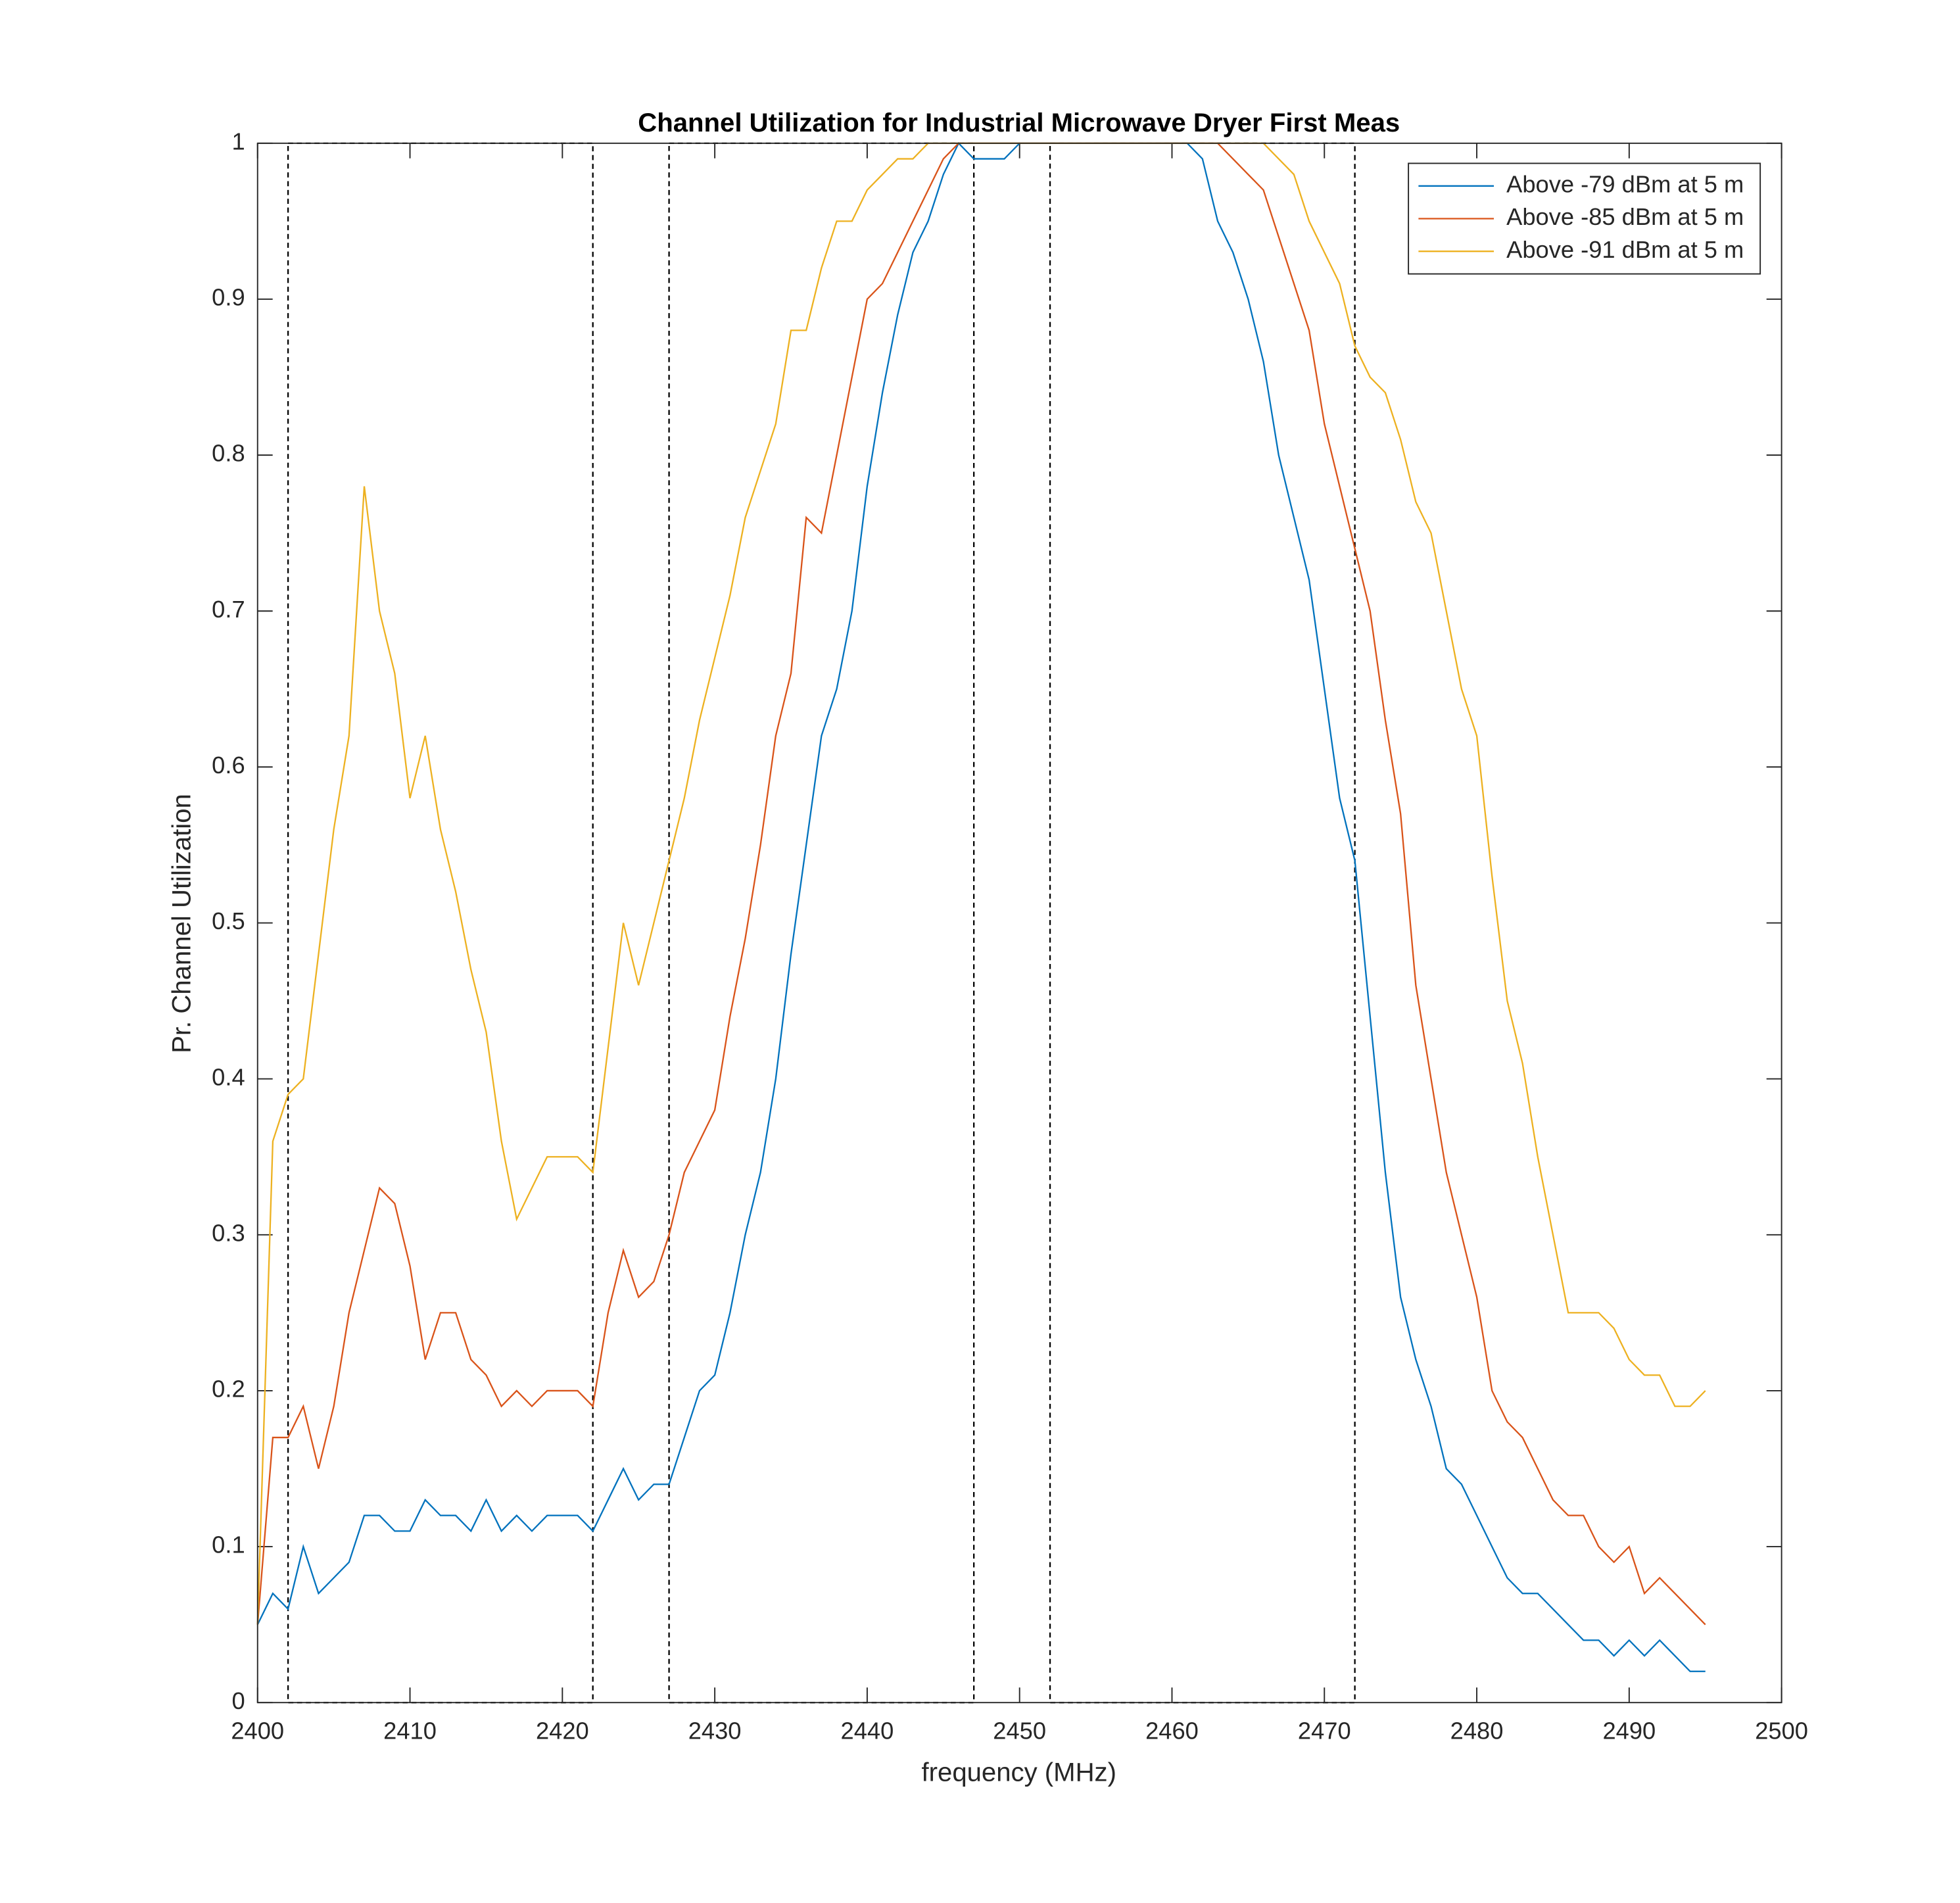  Describe the element at coordinates (1625, 183) in the screenshot. I see `legend-label: Above -79 dBm at 5 m` at that location.